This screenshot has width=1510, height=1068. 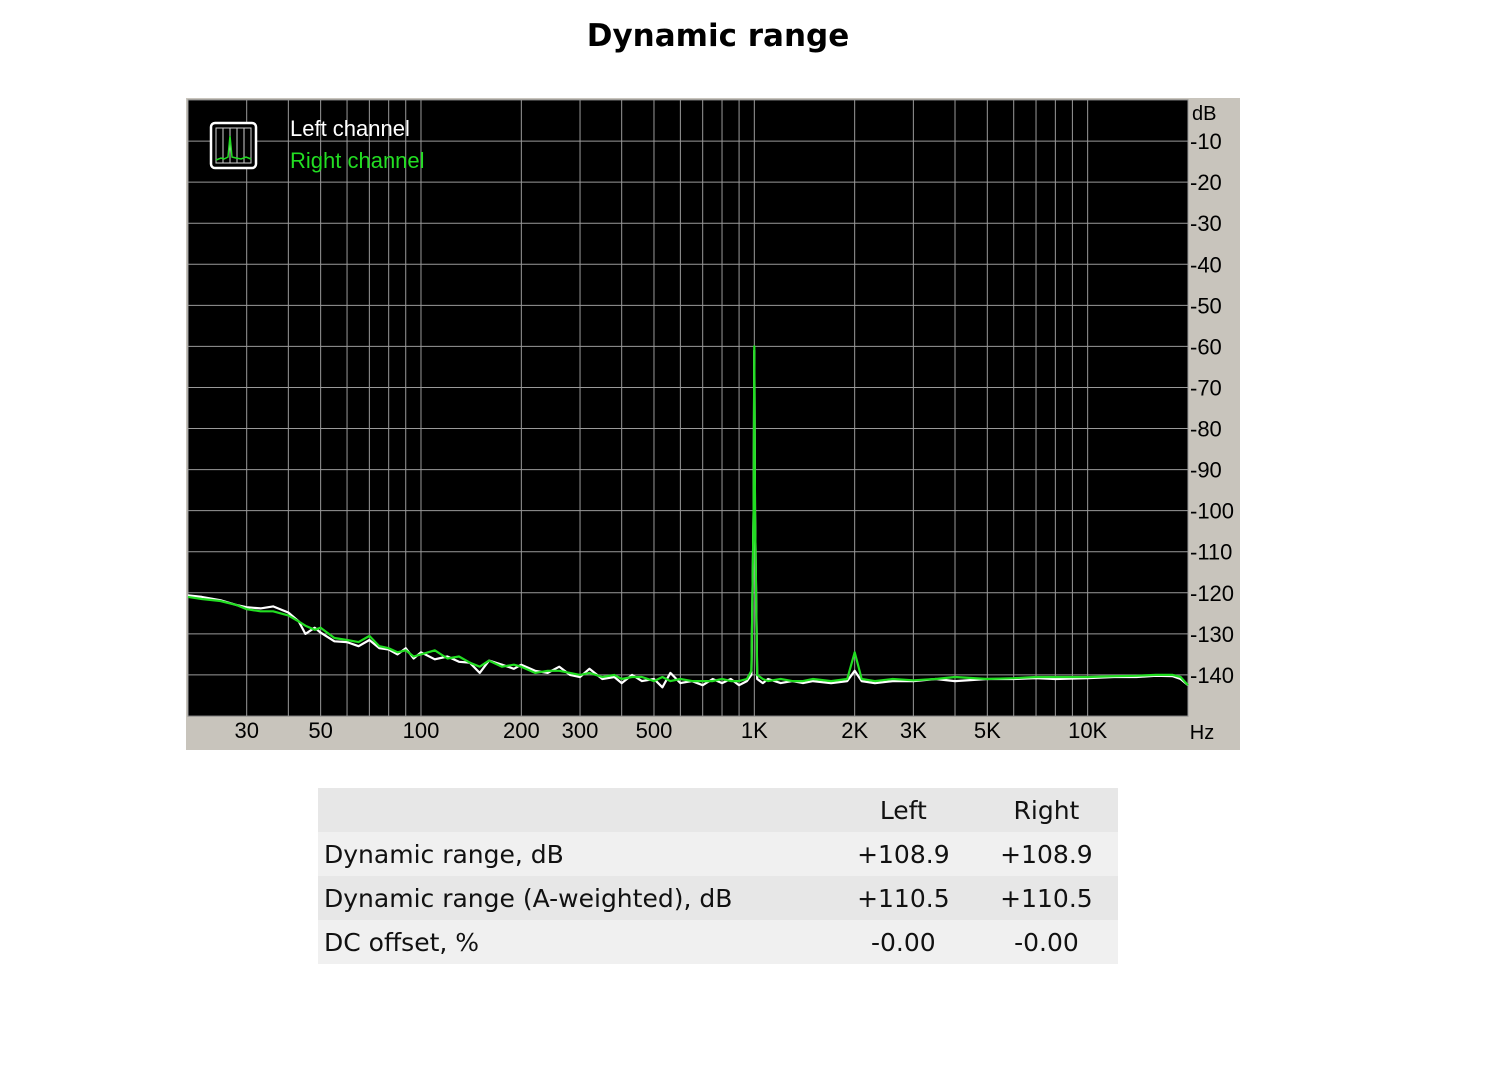 I want to click on y-tick-label: -60, so click(x=1206, y=346).